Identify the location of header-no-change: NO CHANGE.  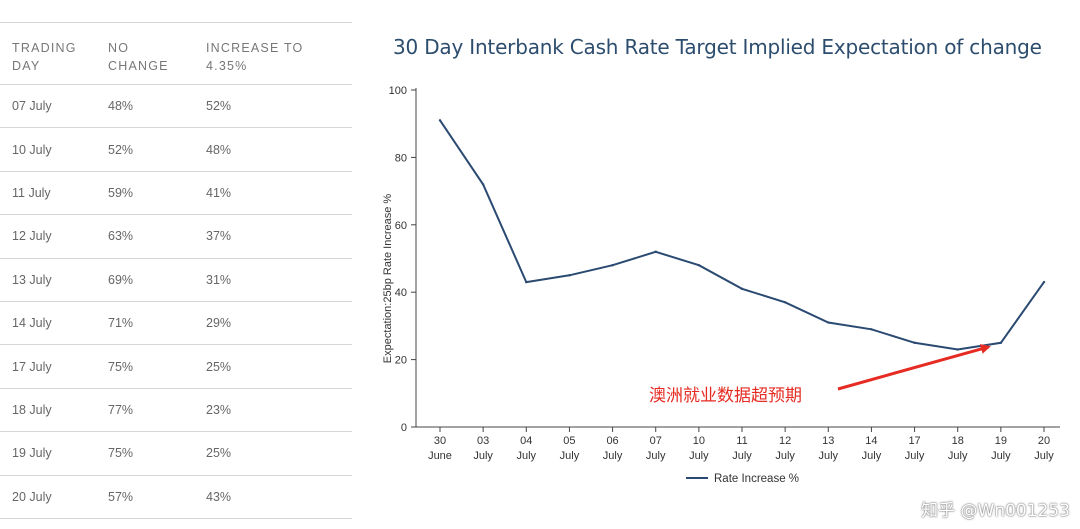
(138, 57).